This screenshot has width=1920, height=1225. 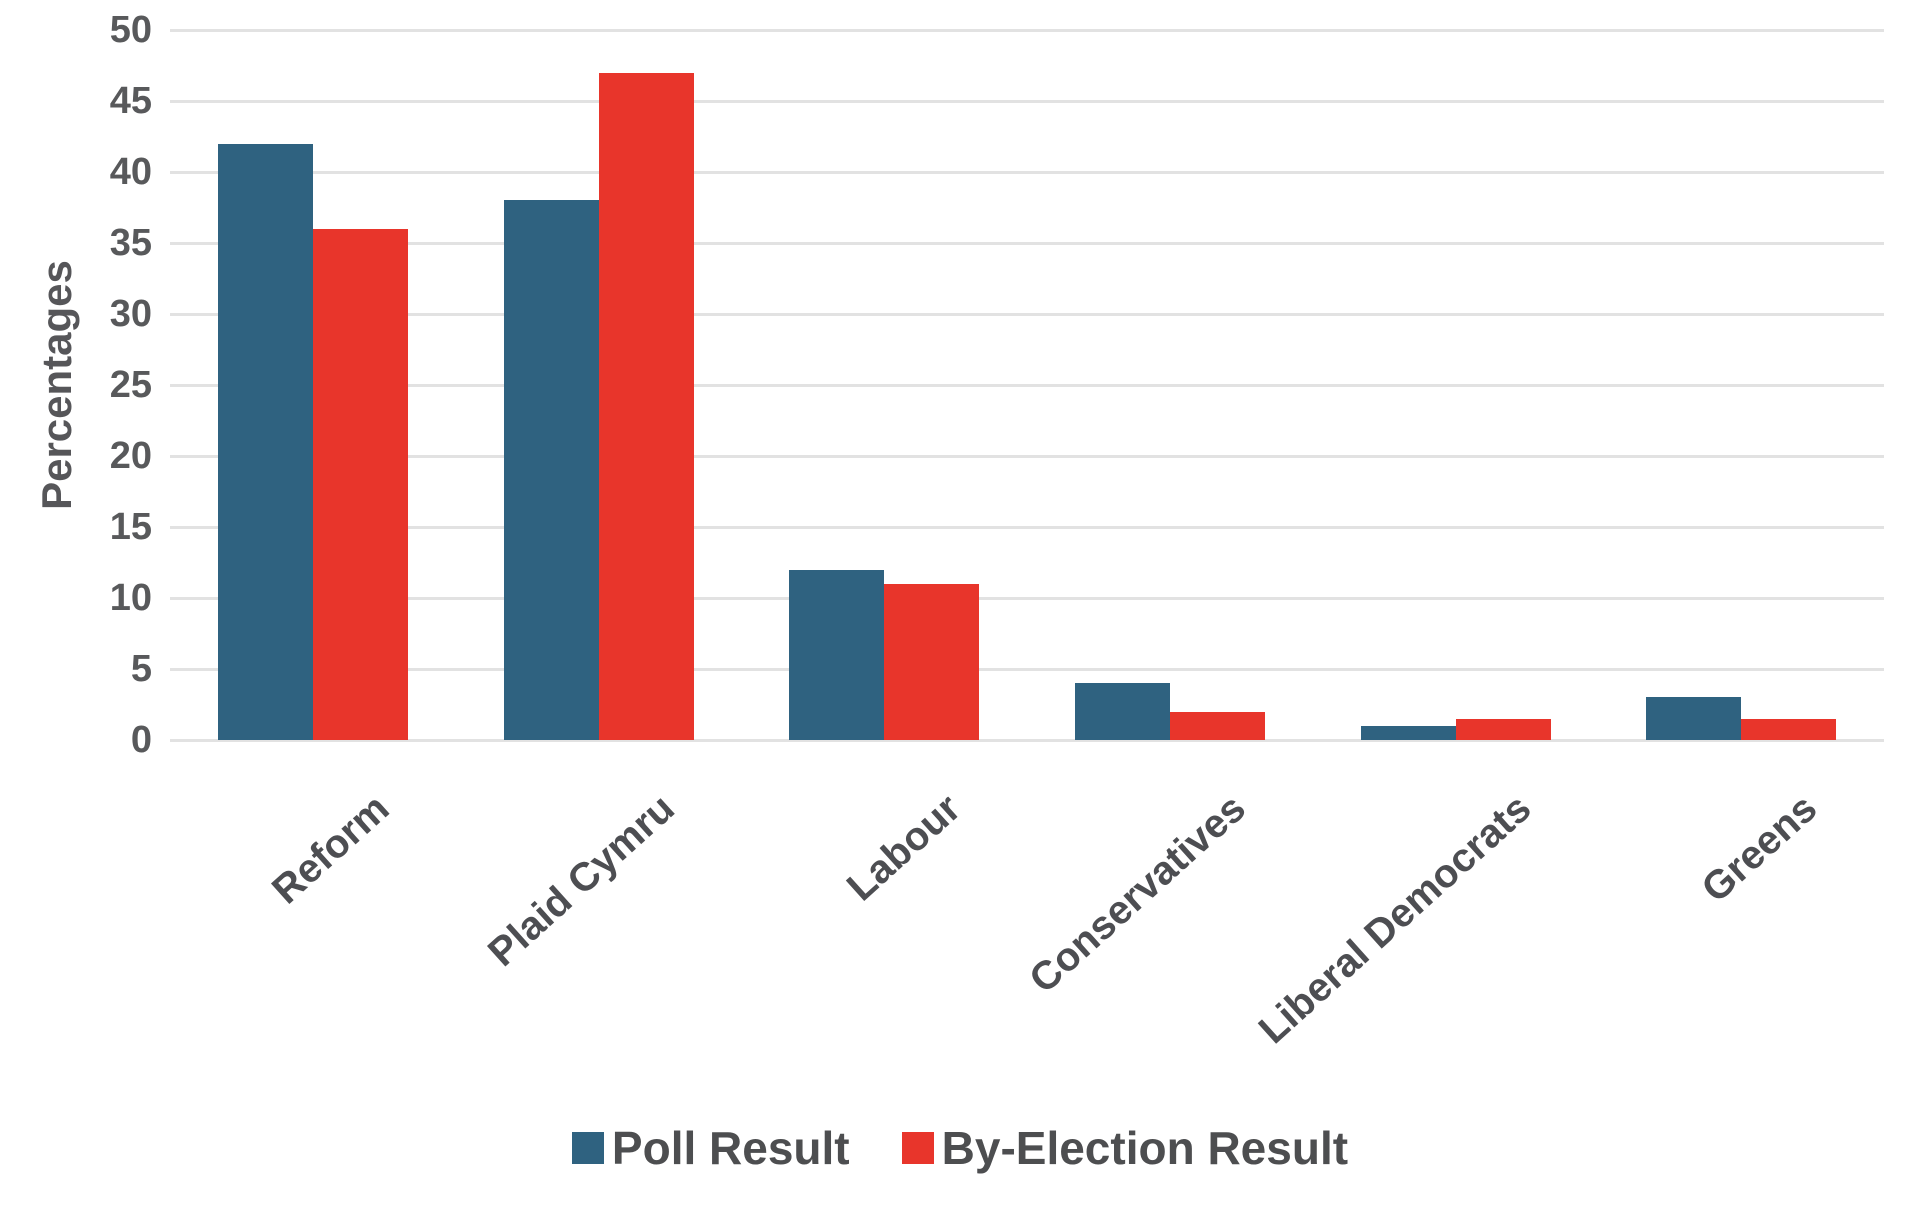 What do you see at coordinates (1759, 848) in the screenshot?
I see `x-label-greens: Greens` at bounding box center [1759, 848].